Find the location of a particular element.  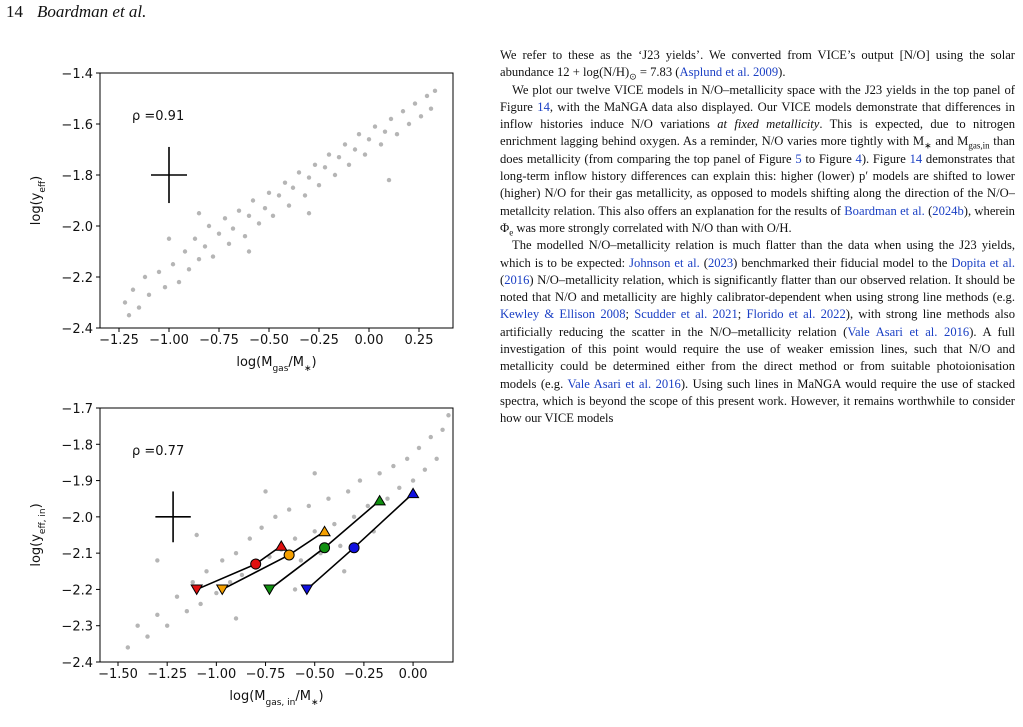

x-axis-label: log(Mgas, in/M∗) is located at coordinates (276, 698).